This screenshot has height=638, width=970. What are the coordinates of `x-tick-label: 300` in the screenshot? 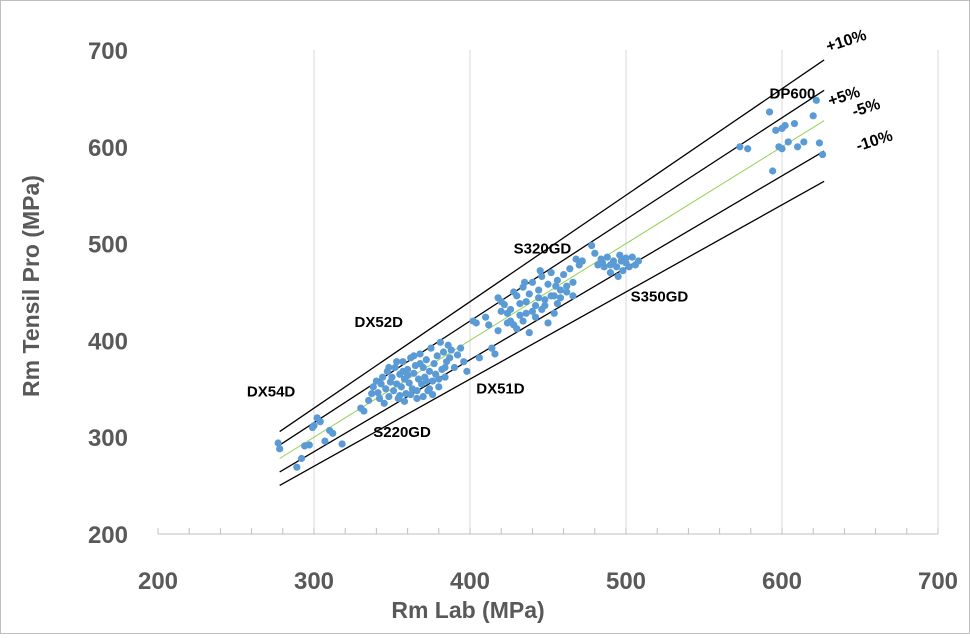 It's located at (314, 581).